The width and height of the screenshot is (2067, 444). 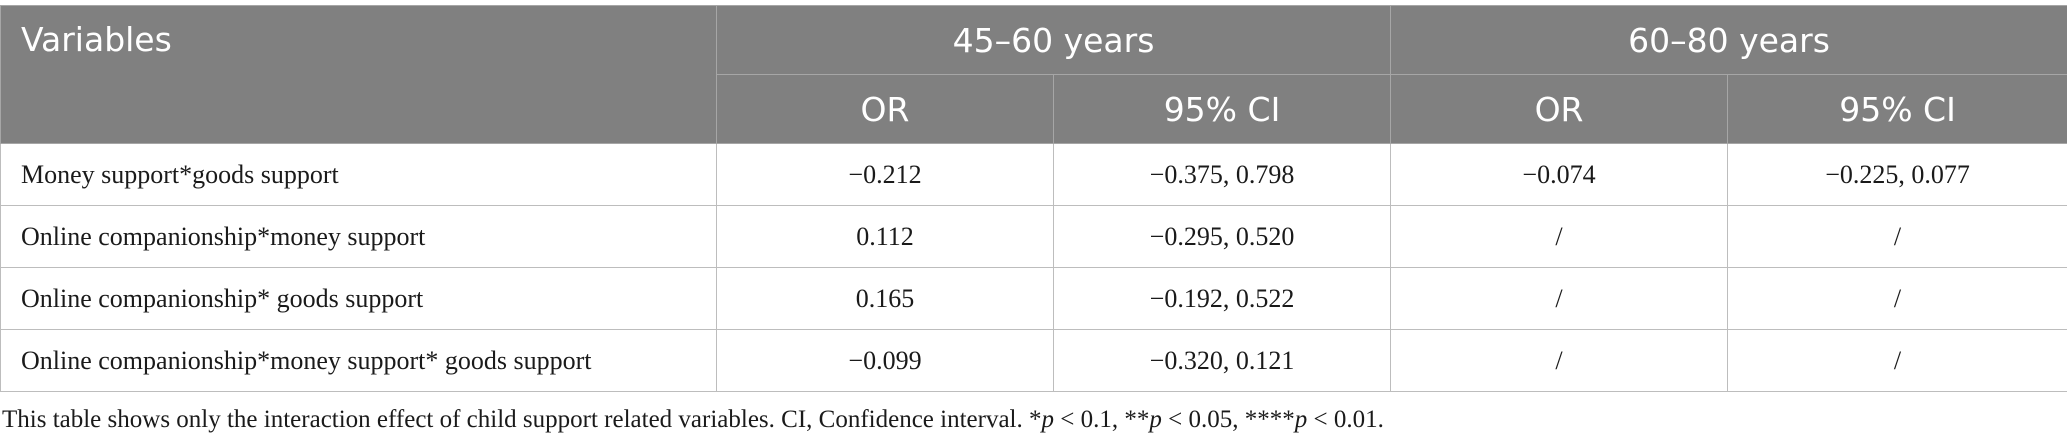 I want to click on subheader-or-45-60: OR, so click(x=885, y=109).